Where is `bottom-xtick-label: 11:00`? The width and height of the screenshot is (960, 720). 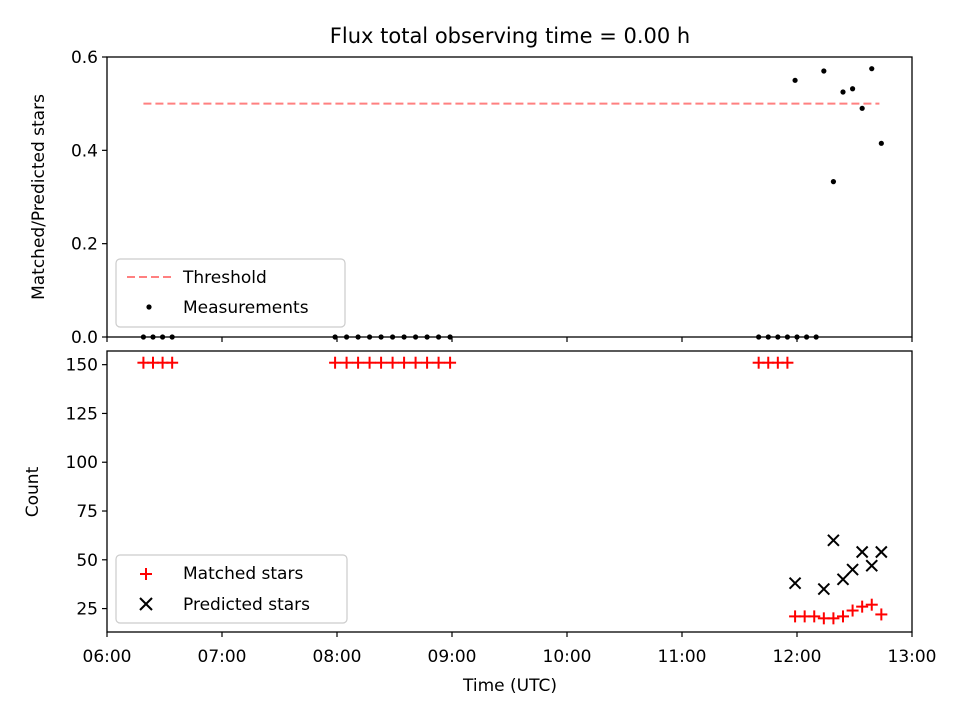 bottom-xtick-label: 11:00 is located at coordinates (682, 657).